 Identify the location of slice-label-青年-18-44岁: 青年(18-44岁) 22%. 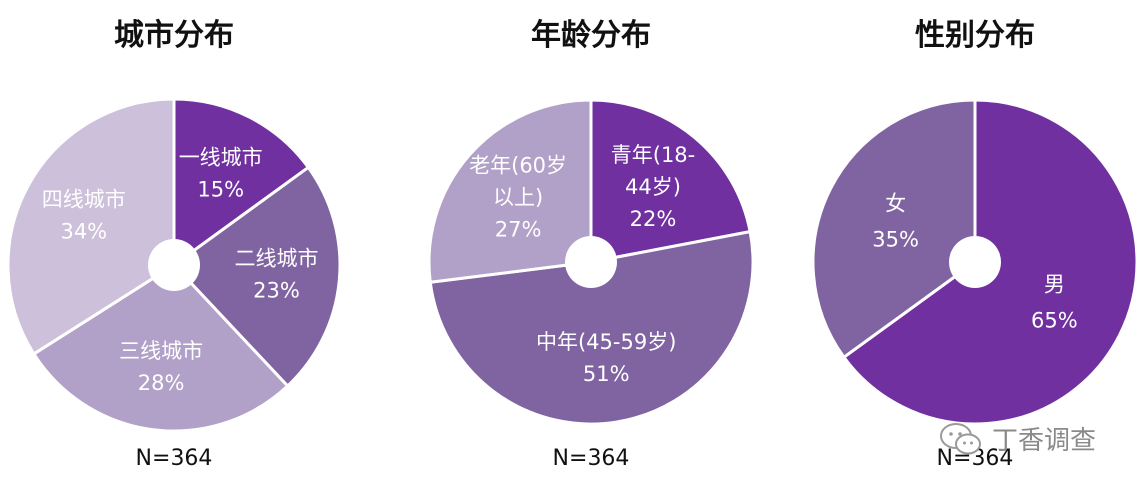
(653, 187).